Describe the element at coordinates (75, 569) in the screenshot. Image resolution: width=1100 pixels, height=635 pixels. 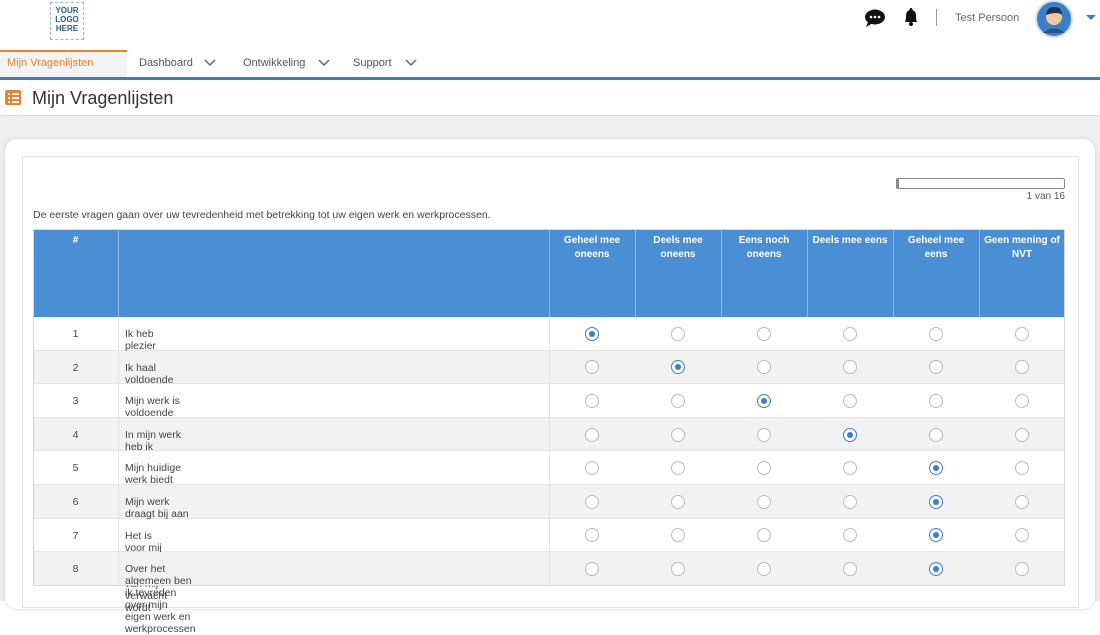
I see `row-number: 8` at that location.